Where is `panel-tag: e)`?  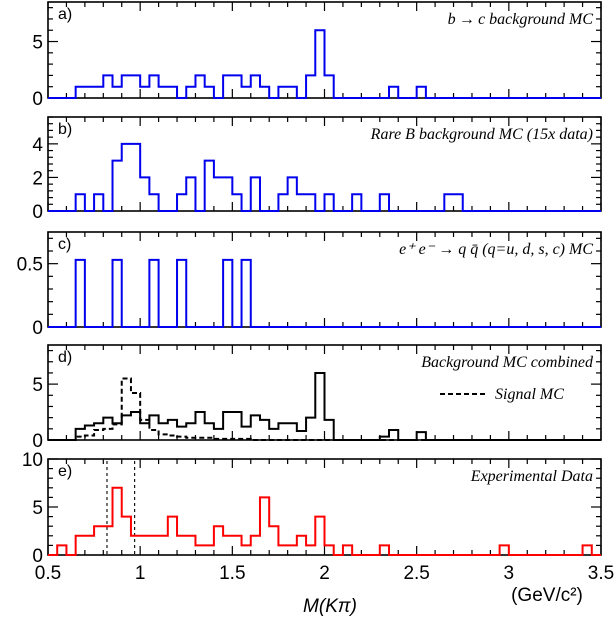 panel-tag: e) is located at coordinates (65, 471).